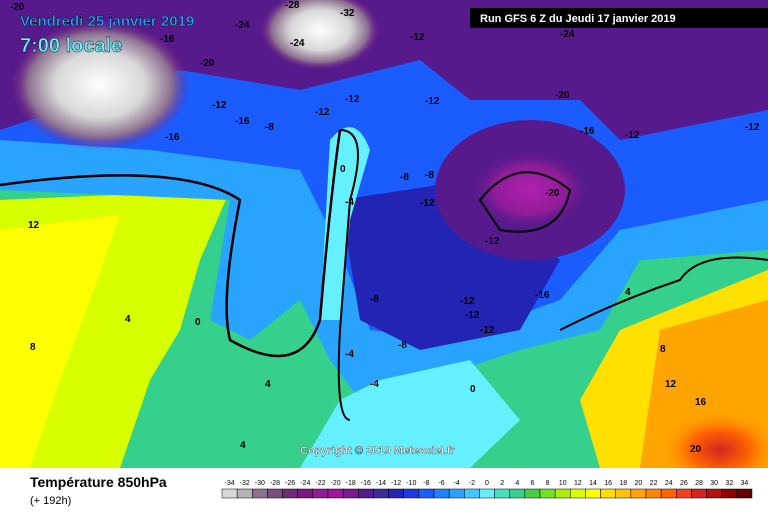 The height and width of the screenshot is (512, 768). What do you see at coordinates (548, 483) in the screenshot?
I see `scale-label: 8` at bounding box center [548, 483].